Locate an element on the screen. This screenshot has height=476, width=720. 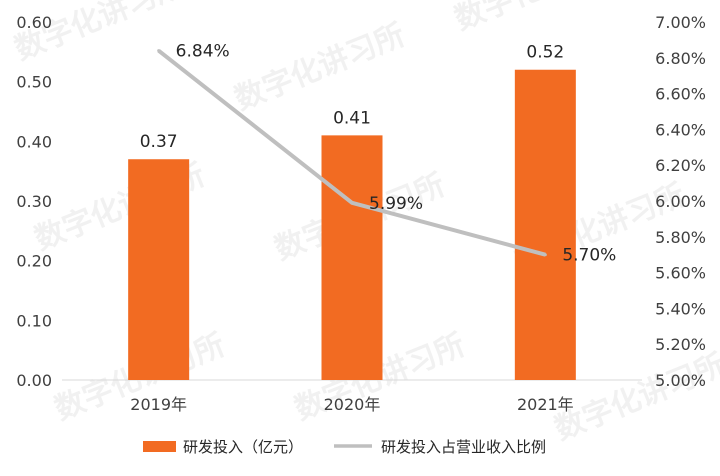
right-axis-tick-label: 6.00% is located at coordinates (680, 201).